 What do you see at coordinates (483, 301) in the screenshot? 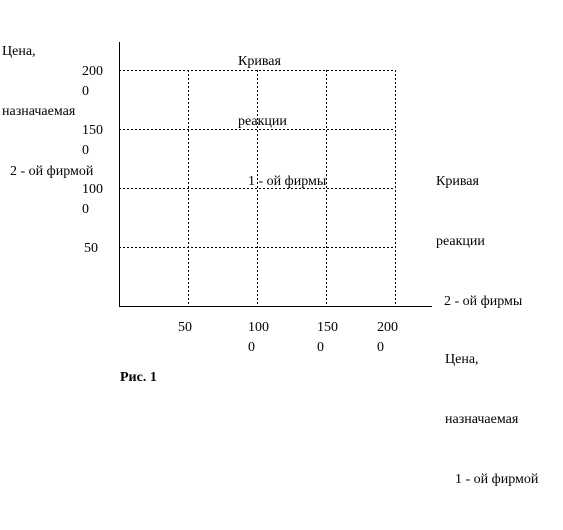
I see `label-line: 2 - ой фирмы` at bounding box center [483, 301].